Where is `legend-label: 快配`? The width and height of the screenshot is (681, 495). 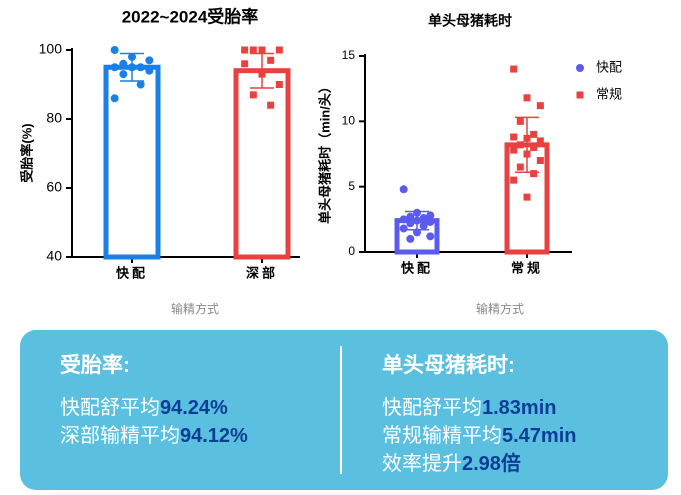
legend-label: 快配 is located at coordinates (609, 66).